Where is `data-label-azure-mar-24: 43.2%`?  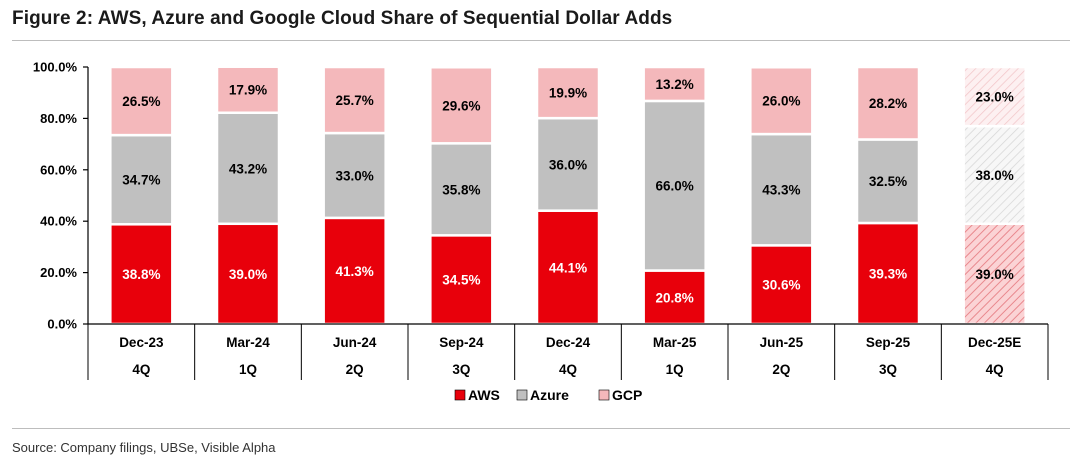 data-label-azure-mar-24: 43.2% is located at coordinates (248, 168).